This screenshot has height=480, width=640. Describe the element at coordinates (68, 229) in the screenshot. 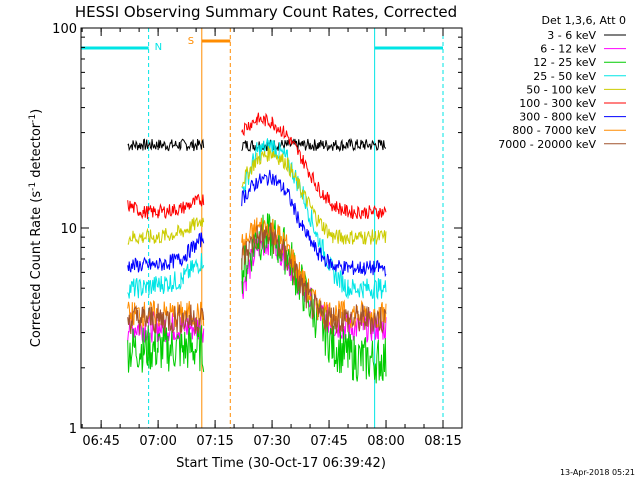

I see `y-tick-label: 10` at that location.